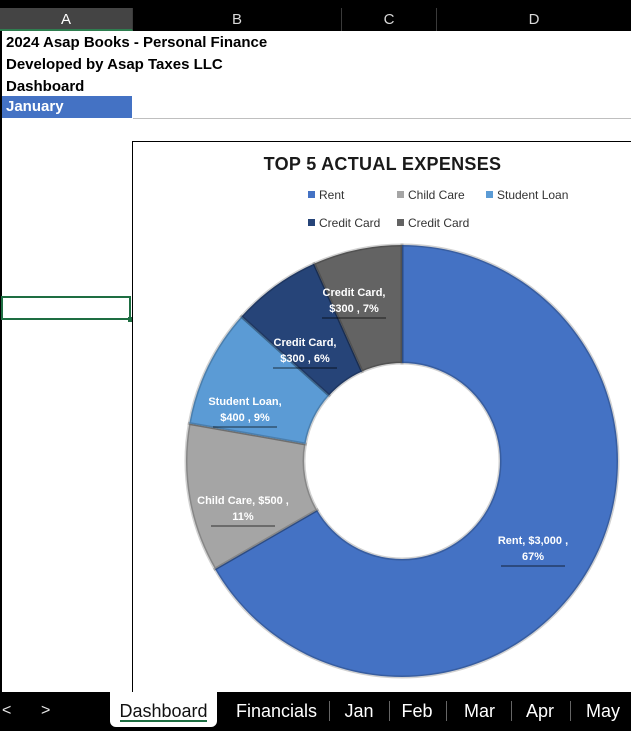 This screenshot has width=631, height=731. What do you see at coordinates (436, 195) in the screenshot?
I see `legend-label: Child Care` at bounding box center [436, 195].